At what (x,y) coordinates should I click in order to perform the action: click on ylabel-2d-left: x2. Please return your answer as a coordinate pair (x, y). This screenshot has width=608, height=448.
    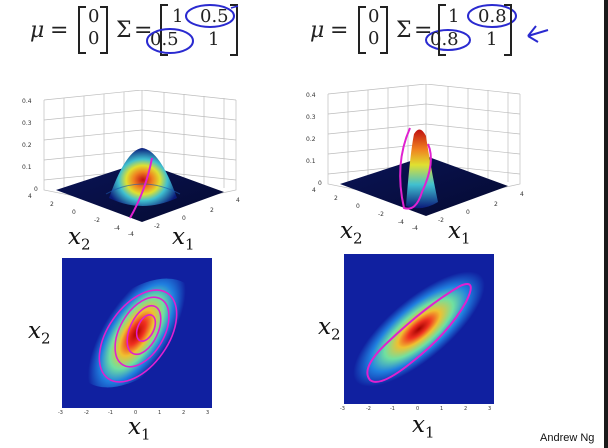
    Looking at the image, I should click on (39, 333).